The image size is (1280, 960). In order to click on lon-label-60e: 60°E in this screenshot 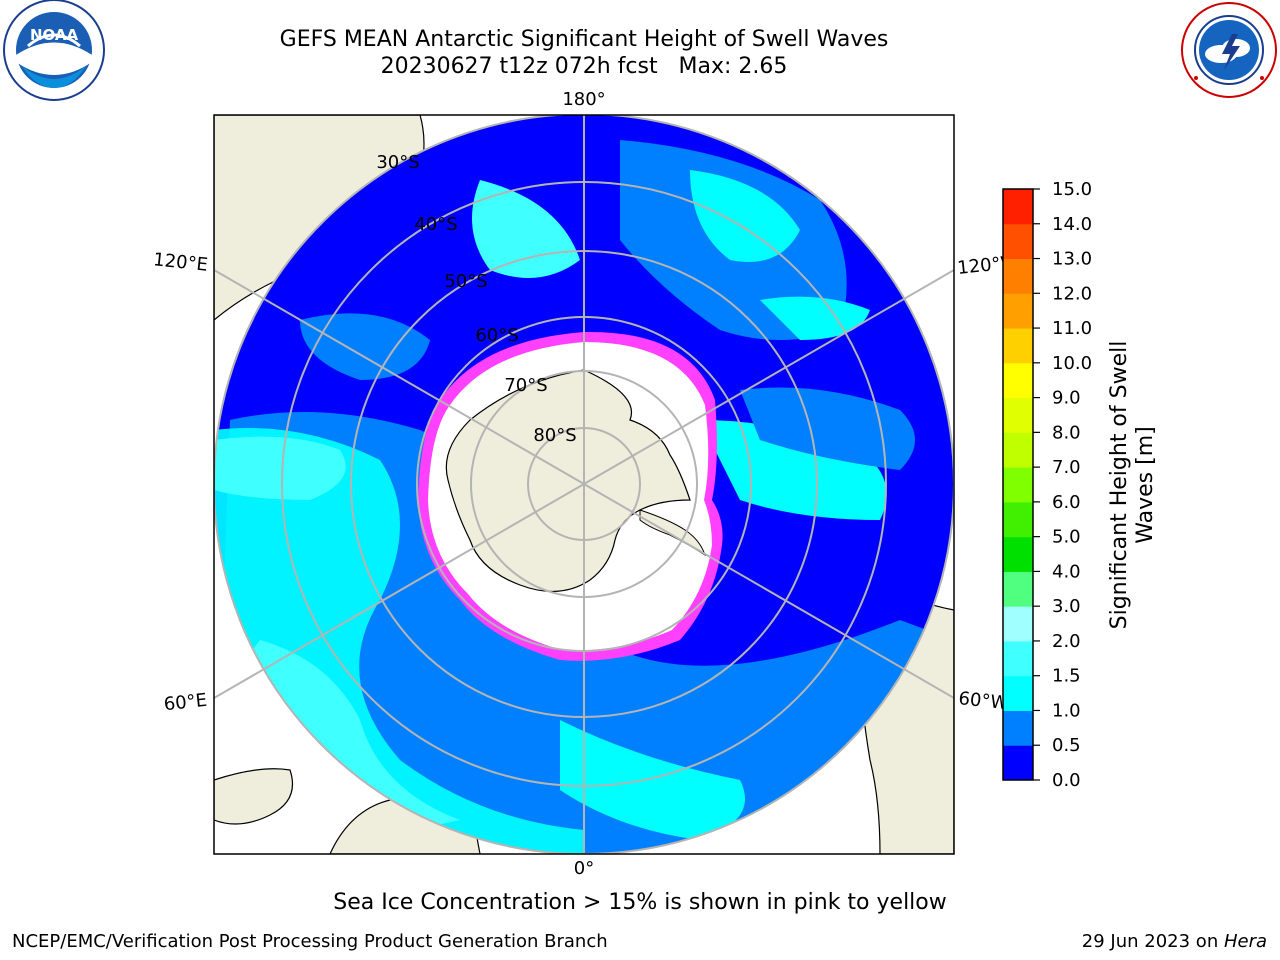, I will do `click(185, 702)`.